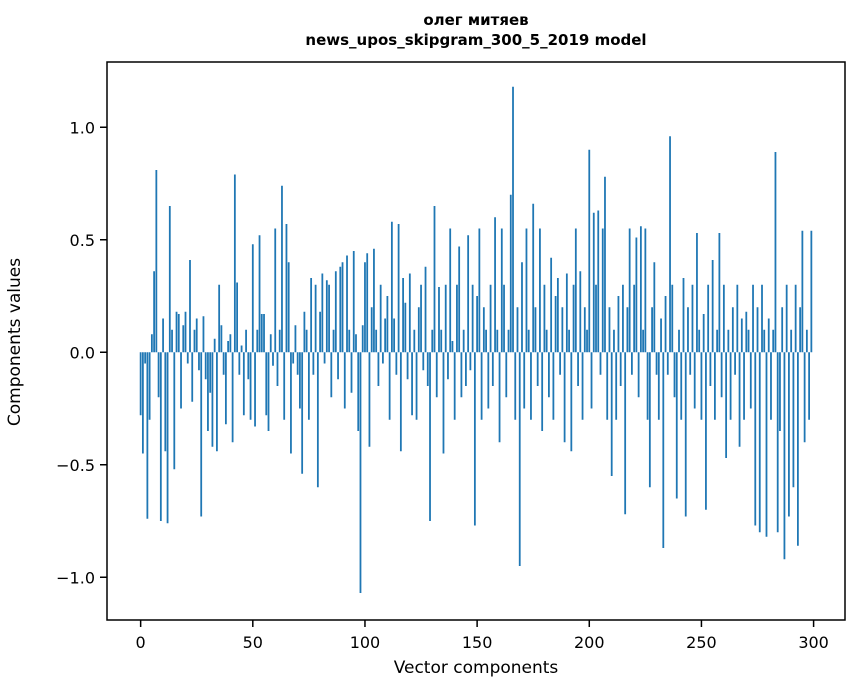 The width and height of the screenshot is (867, 696). I want to click on y-tick-label: −0.5, so click(75, 465).